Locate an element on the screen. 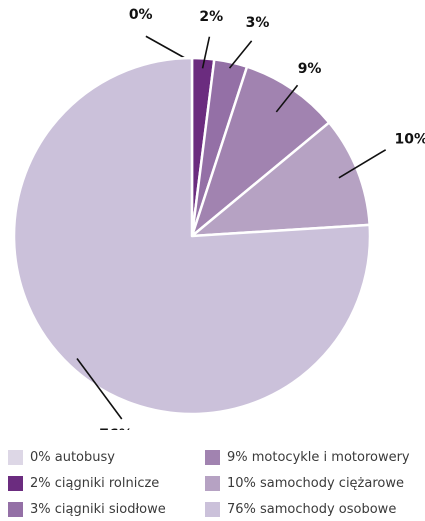  legend-label-ciagniki-rolnicze: 2% ciągniki rolnicze is located at coordinates (95, 483).